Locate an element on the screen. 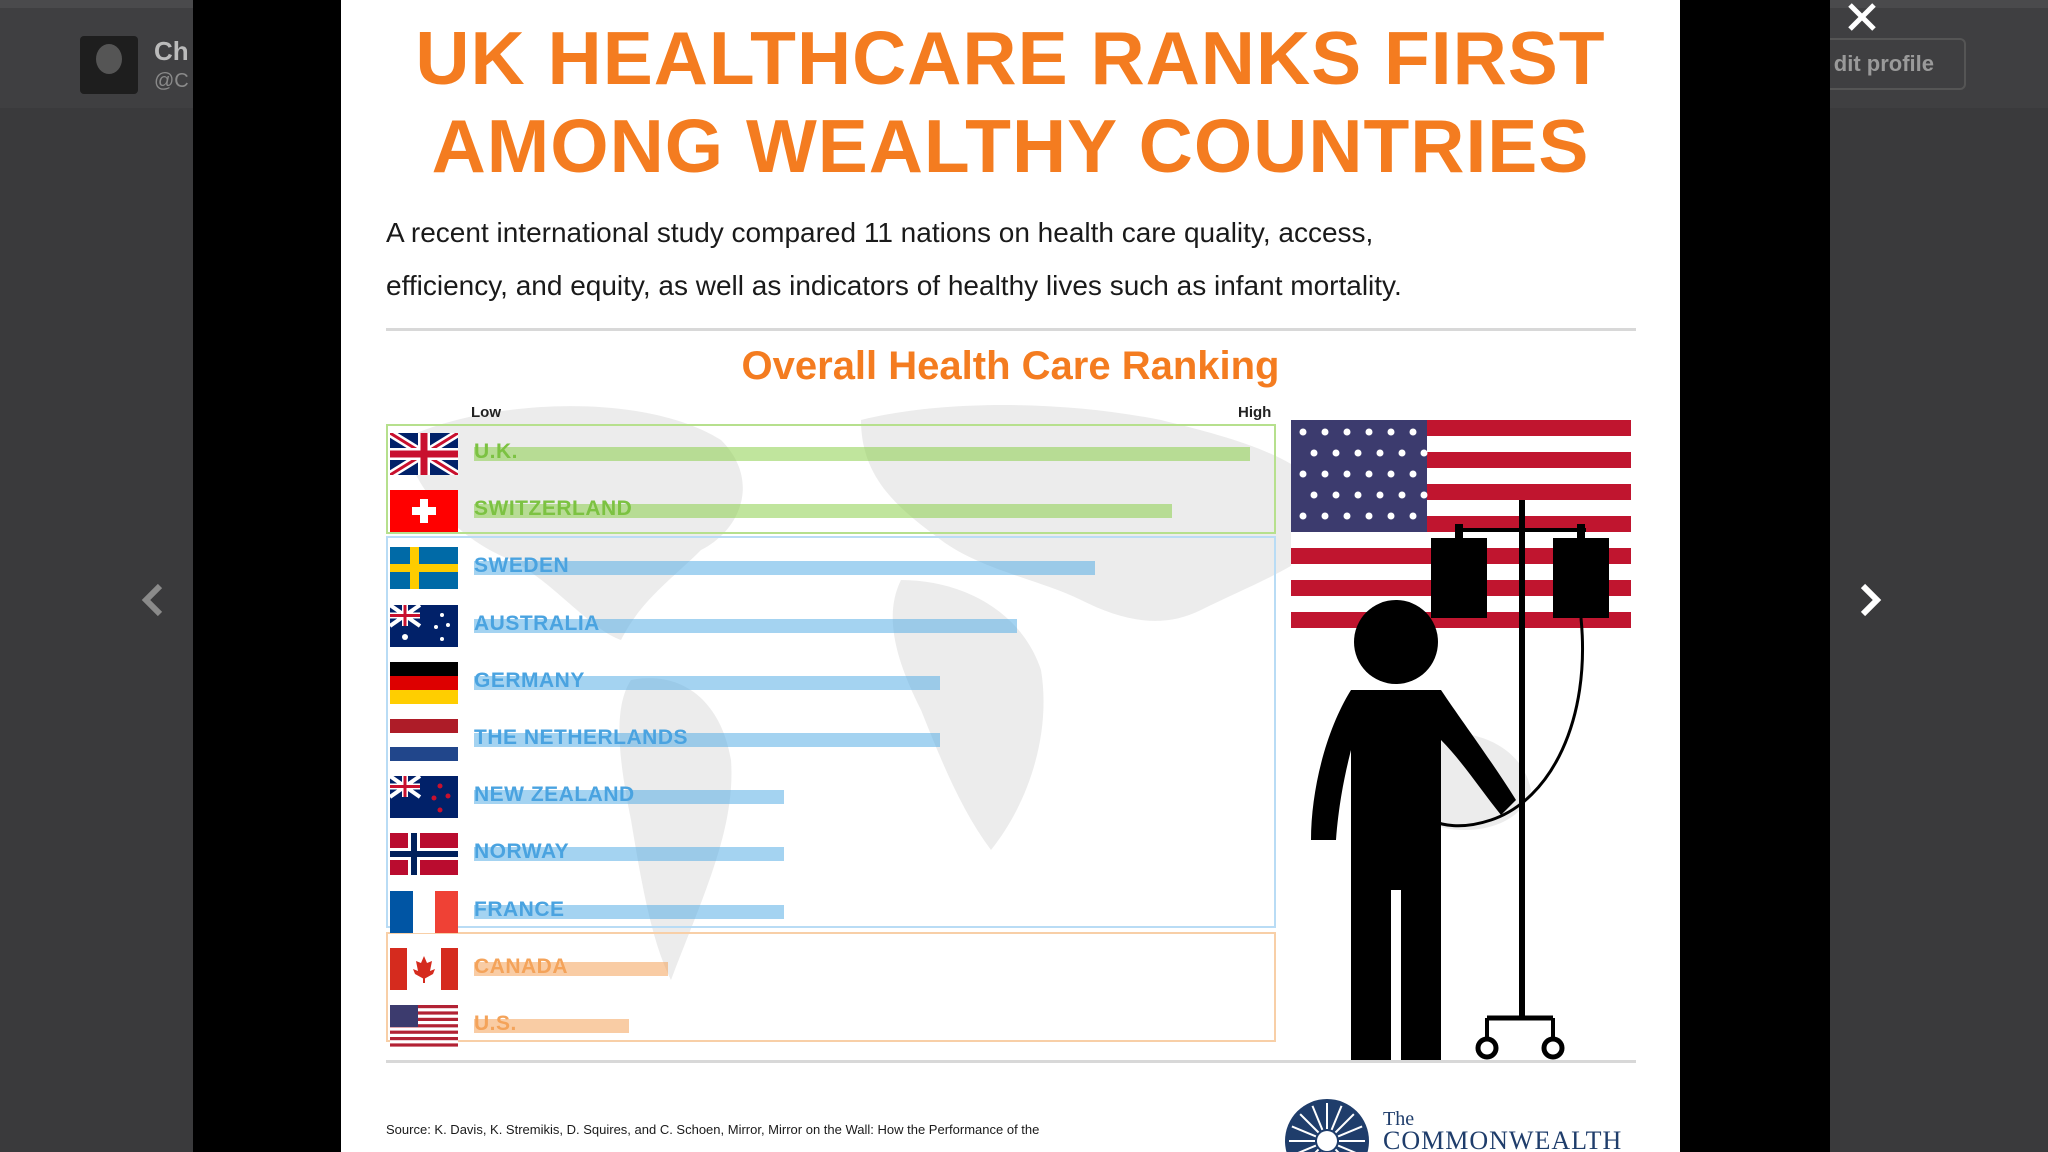 The image size is (2048, 1152). top-group-box is located at coordinates (831, 479).